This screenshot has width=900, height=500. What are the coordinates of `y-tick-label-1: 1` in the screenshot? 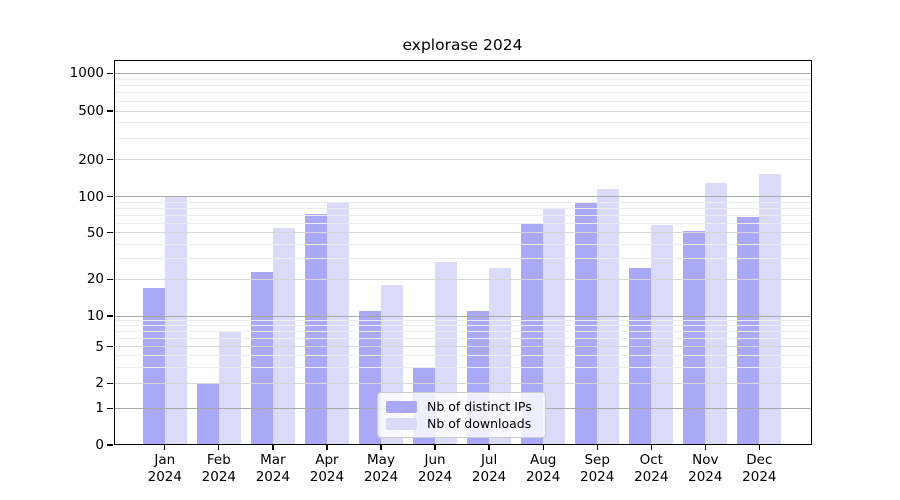 It's located at (99, 408).